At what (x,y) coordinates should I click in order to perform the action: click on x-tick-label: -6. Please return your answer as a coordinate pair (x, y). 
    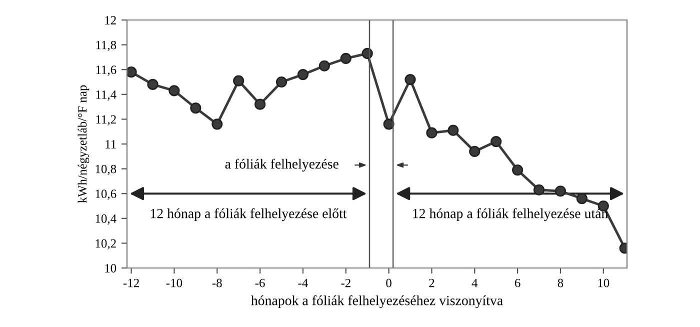
    Looking at the image, I should click on (260, 283).